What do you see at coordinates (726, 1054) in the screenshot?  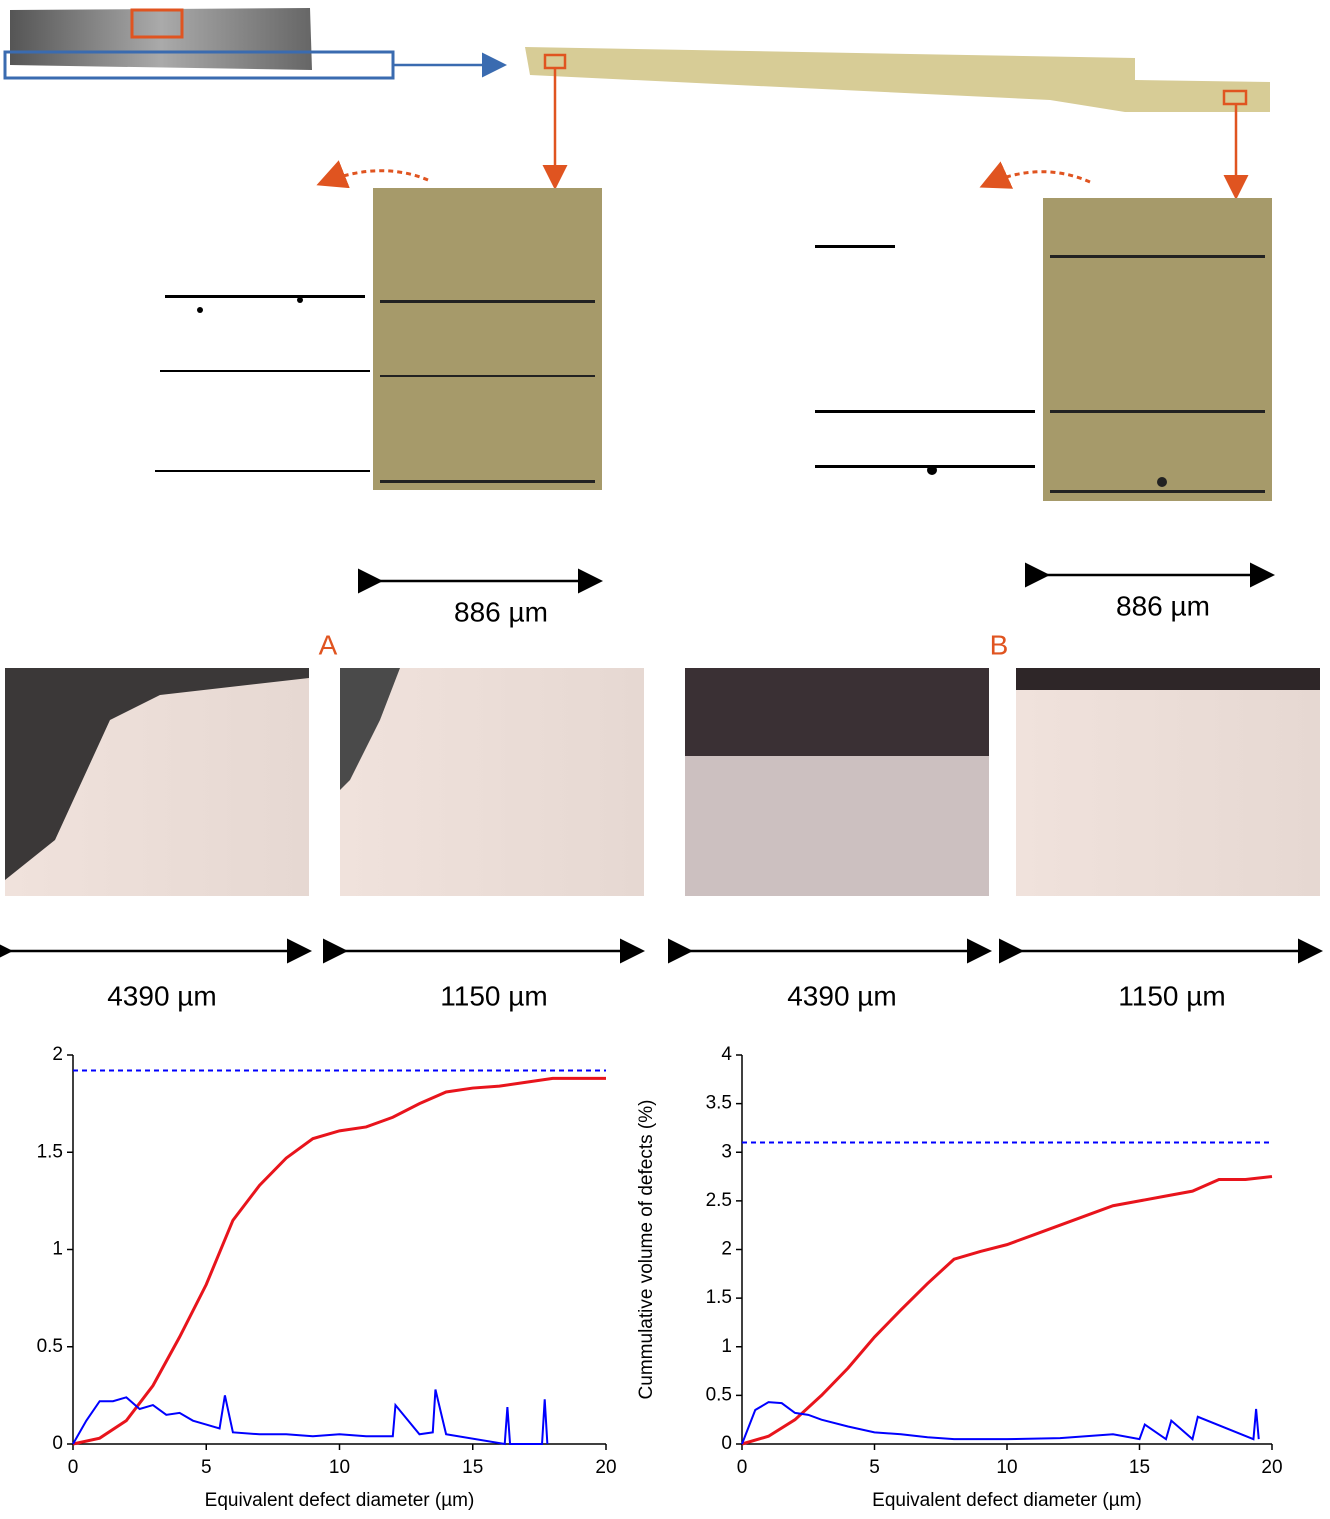 I see `y-tick-label: 4` at bounding box center [726, 1054].